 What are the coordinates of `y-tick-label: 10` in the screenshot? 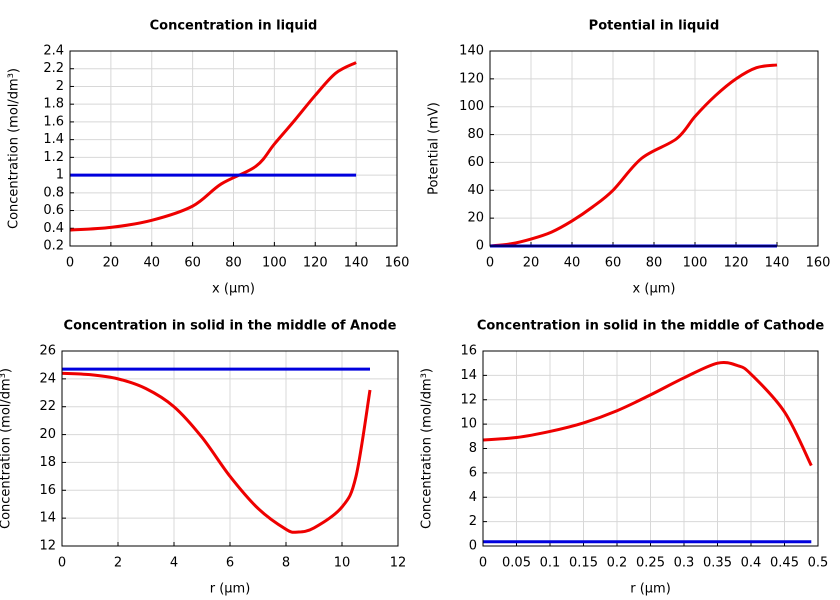 It's located at (468, 424).